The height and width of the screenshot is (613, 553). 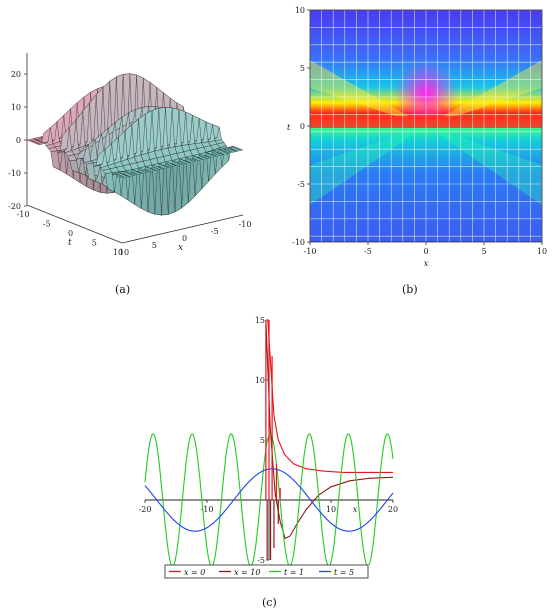 I want to click on c-x-tick: 20, so click(x=393, y=509).